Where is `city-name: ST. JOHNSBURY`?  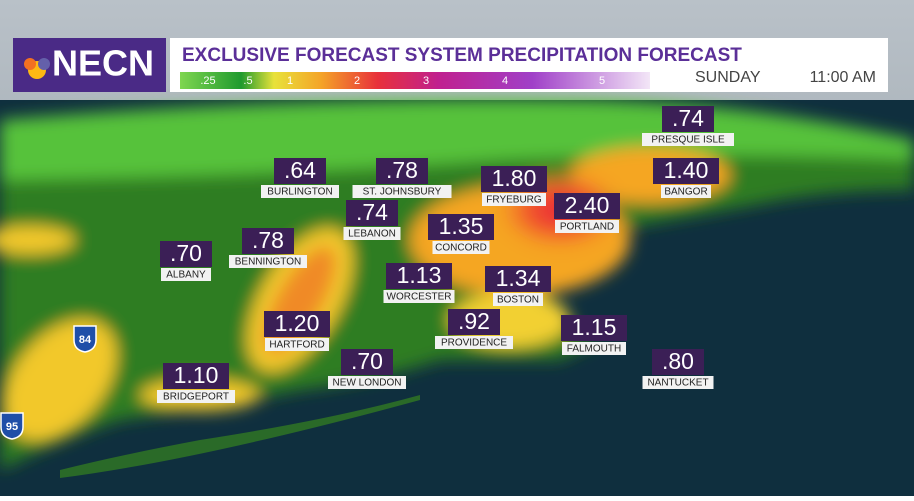
city-name: ST. JOHNSBURY is located at coordinates (402, 192).